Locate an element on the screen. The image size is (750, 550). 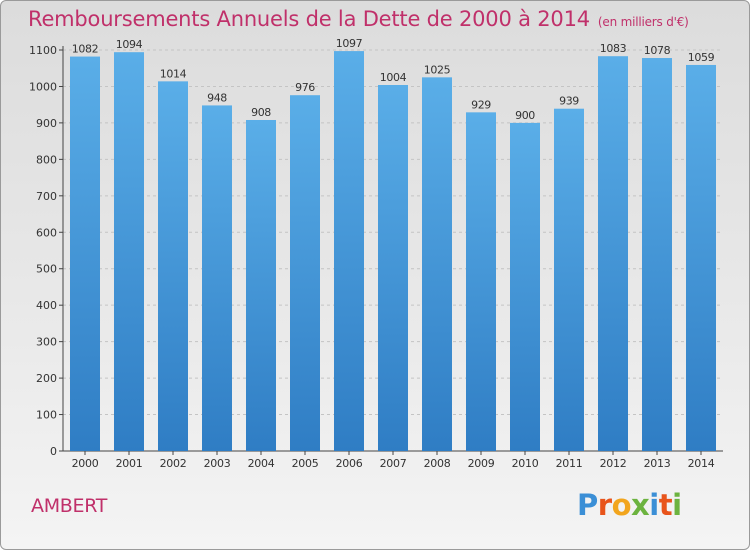
data-label-2004: 908 is located at coordinates (261, 112).